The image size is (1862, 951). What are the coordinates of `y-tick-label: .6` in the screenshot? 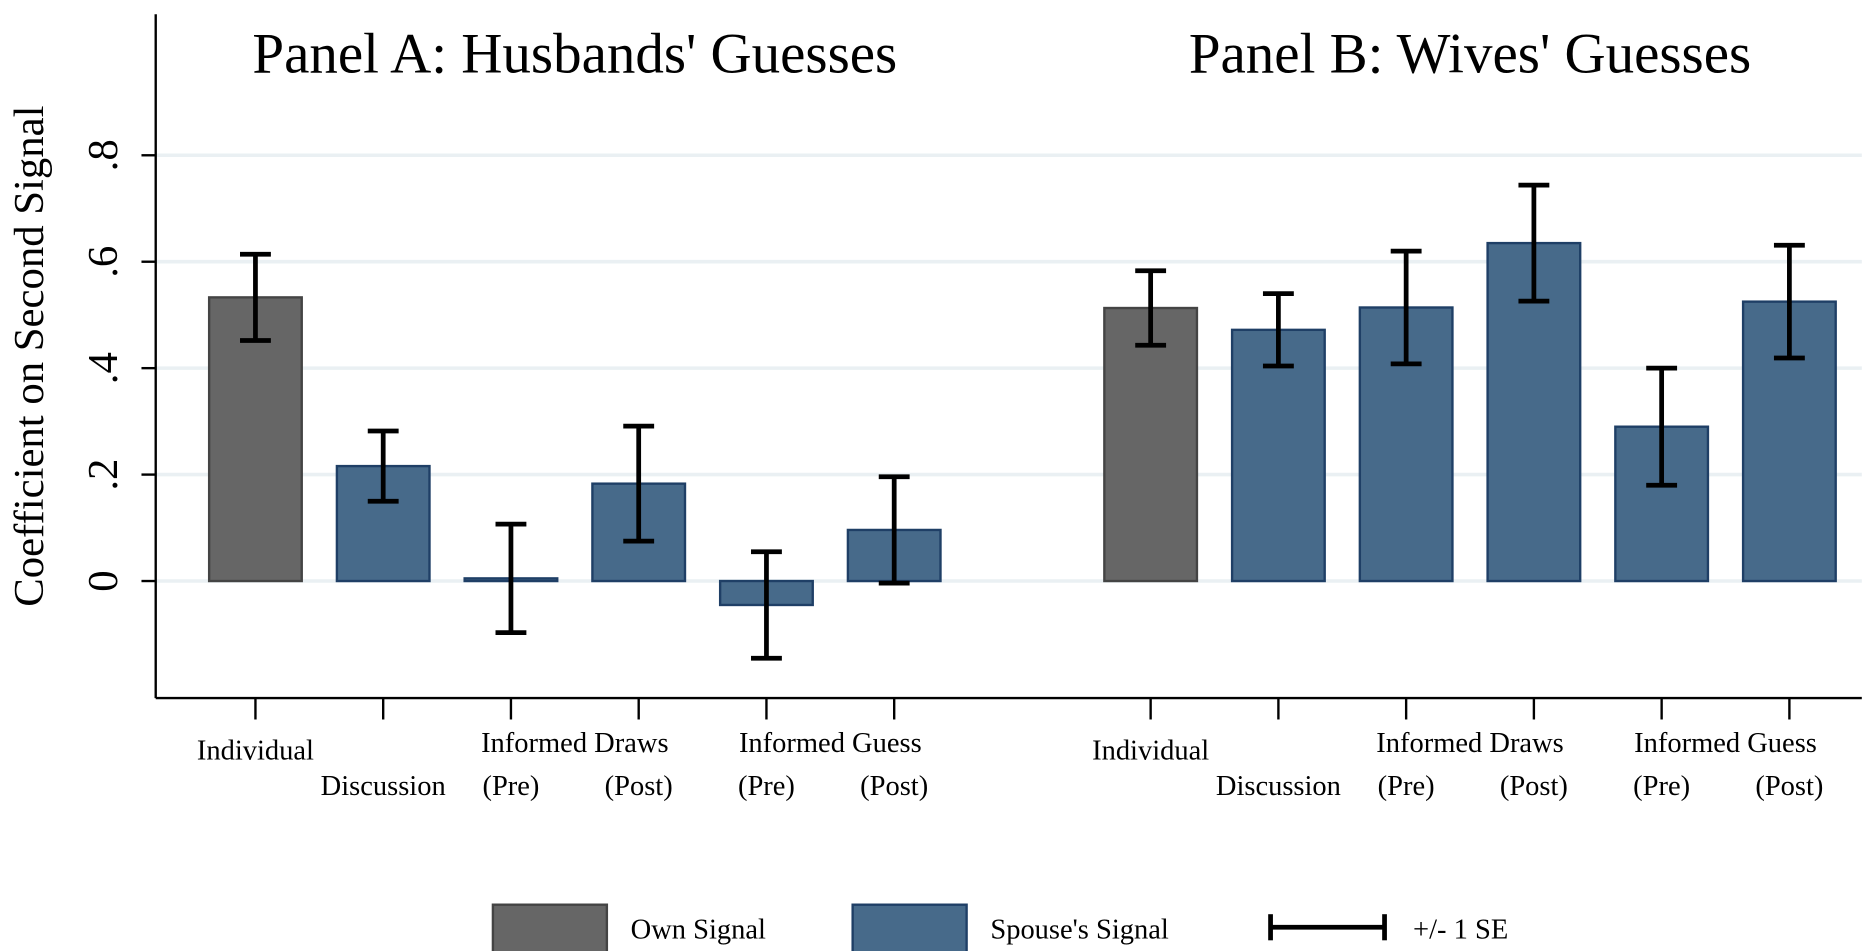 It's located at (103, 262).